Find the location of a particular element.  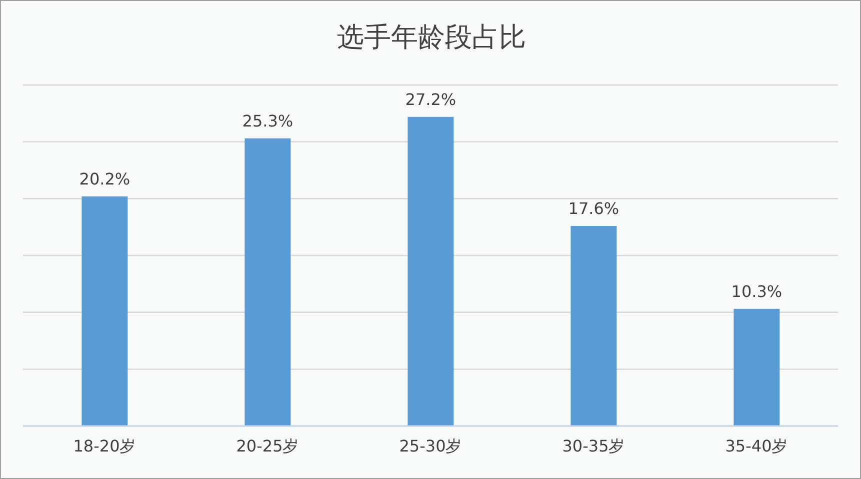

data-label: 10.3% is located at coordinates (756, 291).